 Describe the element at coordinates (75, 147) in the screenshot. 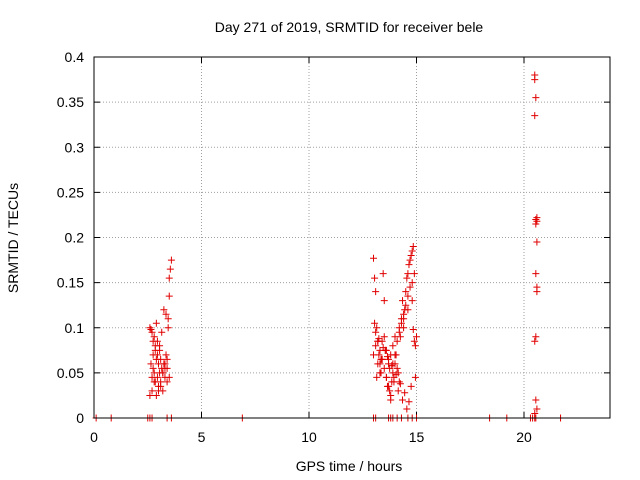

I see `y-tick-label: 0.3` at that location.